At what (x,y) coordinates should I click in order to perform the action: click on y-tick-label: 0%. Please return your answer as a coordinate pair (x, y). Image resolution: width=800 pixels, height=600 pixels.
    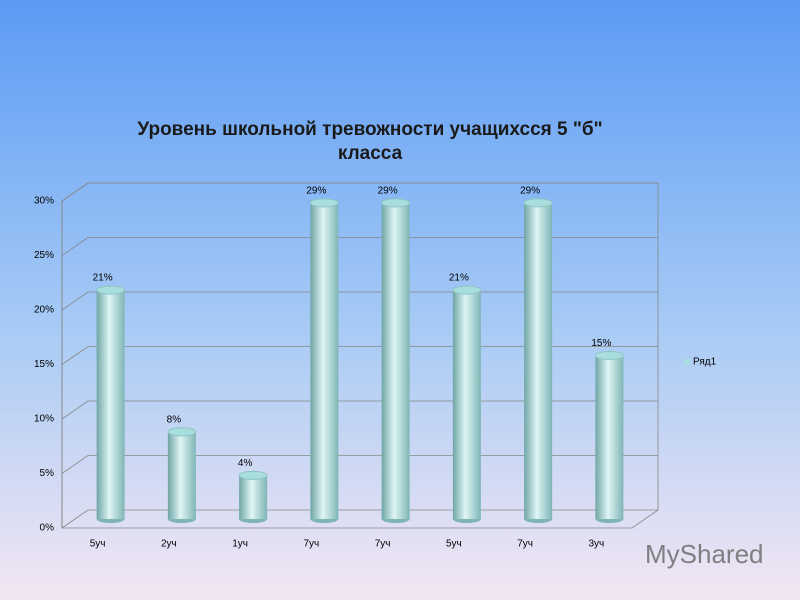
    Looking at the image, I should click on (47, 528).